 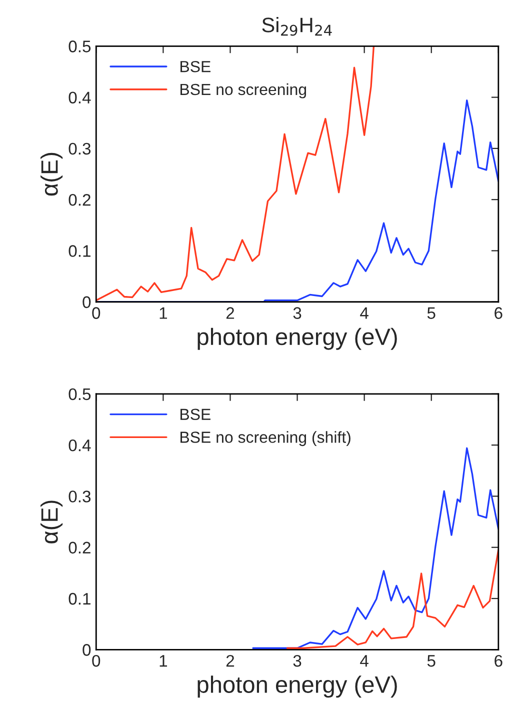 What do you see at coordinates (297, 26) in the screenshot?
I see `chart-title: Si$_{29}$H$_{24}$` at bounding box center [297, 26].